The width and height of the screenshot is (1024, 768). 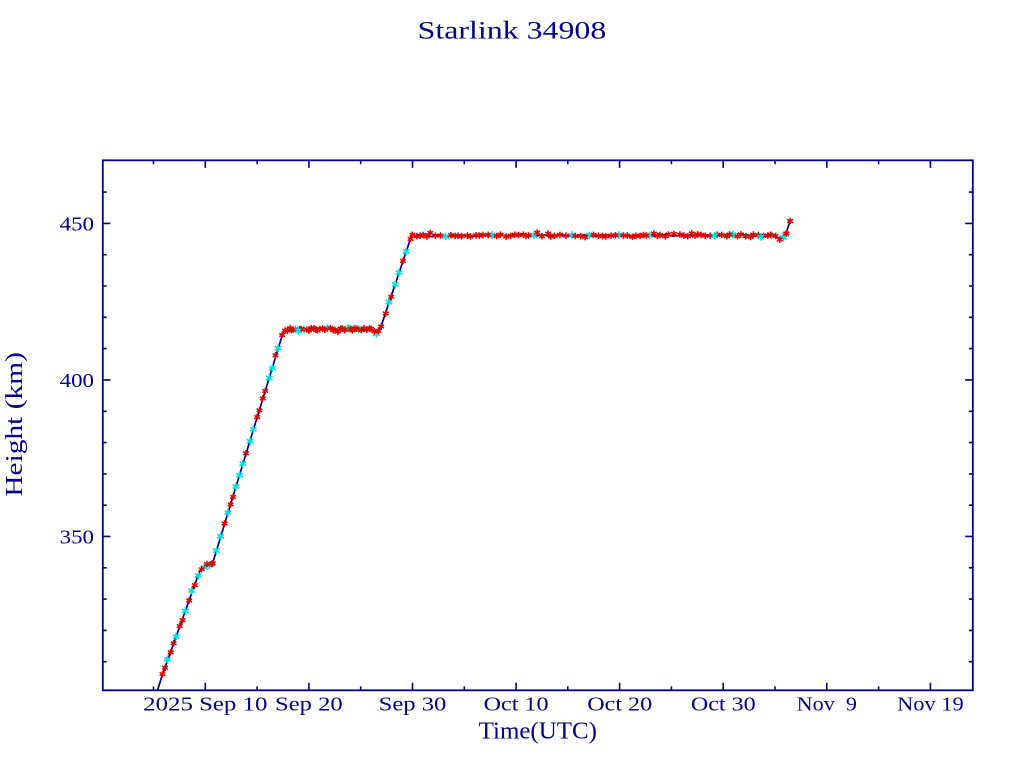 I want to click on svg-text: 450, so click(x=77, y=225).